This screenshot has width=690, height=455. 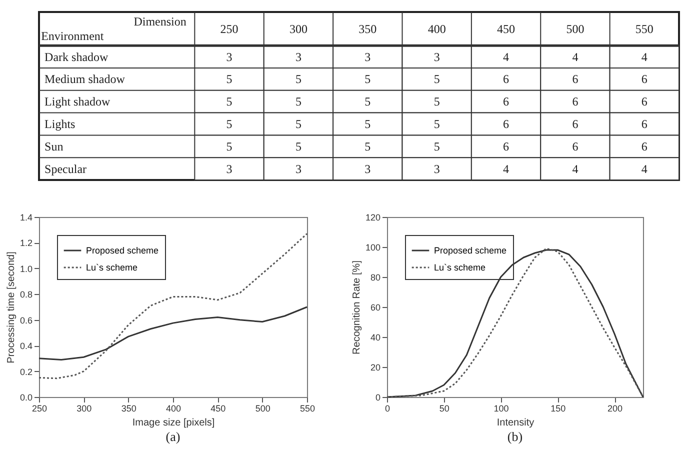 What do you see at coordinates (356, 307) in the screenshot?
I see `y-axis-title: Recognition Rate [%]` at bounding box center [356, 307].